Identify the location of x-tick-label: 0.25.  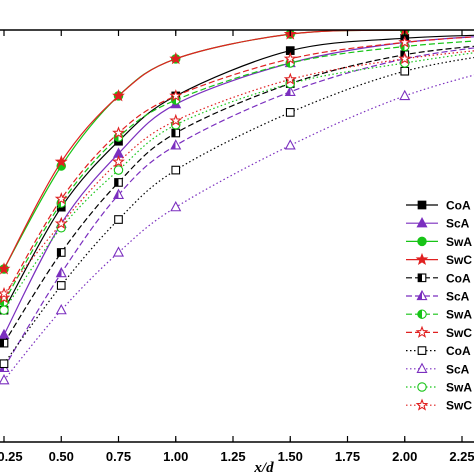
(11, 456).